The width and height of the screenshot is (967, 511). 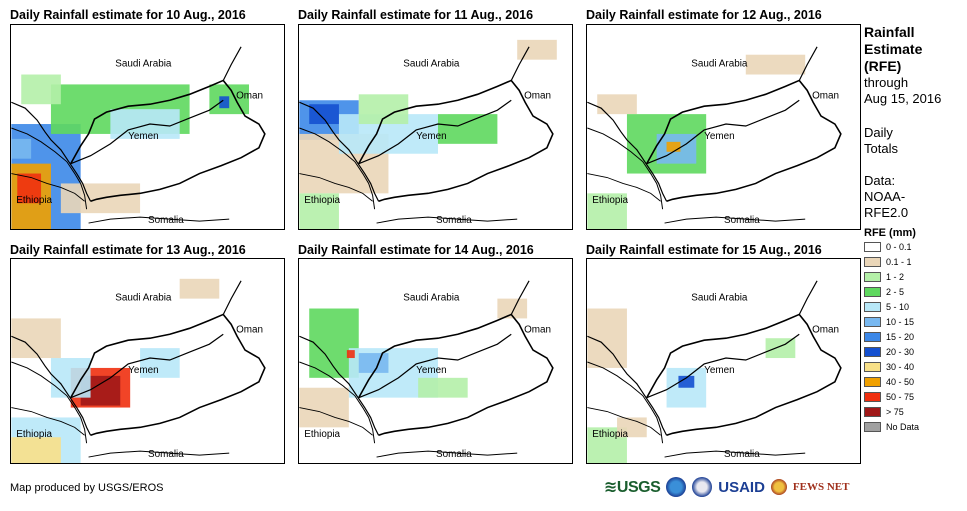 What do you see at coordinates (914, 276) in the screenshot?
I see `legend-item: 1 - 2` at bounding box center [914, 276].